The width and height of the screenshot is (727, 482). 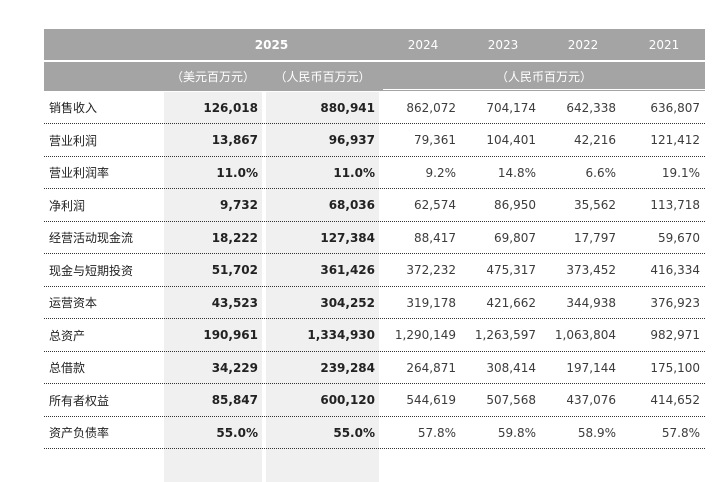 What do you see at coordinates (431, 107) in the screenshot?
I see `cell-2024: 862,072` at bounding box center [431, 107].